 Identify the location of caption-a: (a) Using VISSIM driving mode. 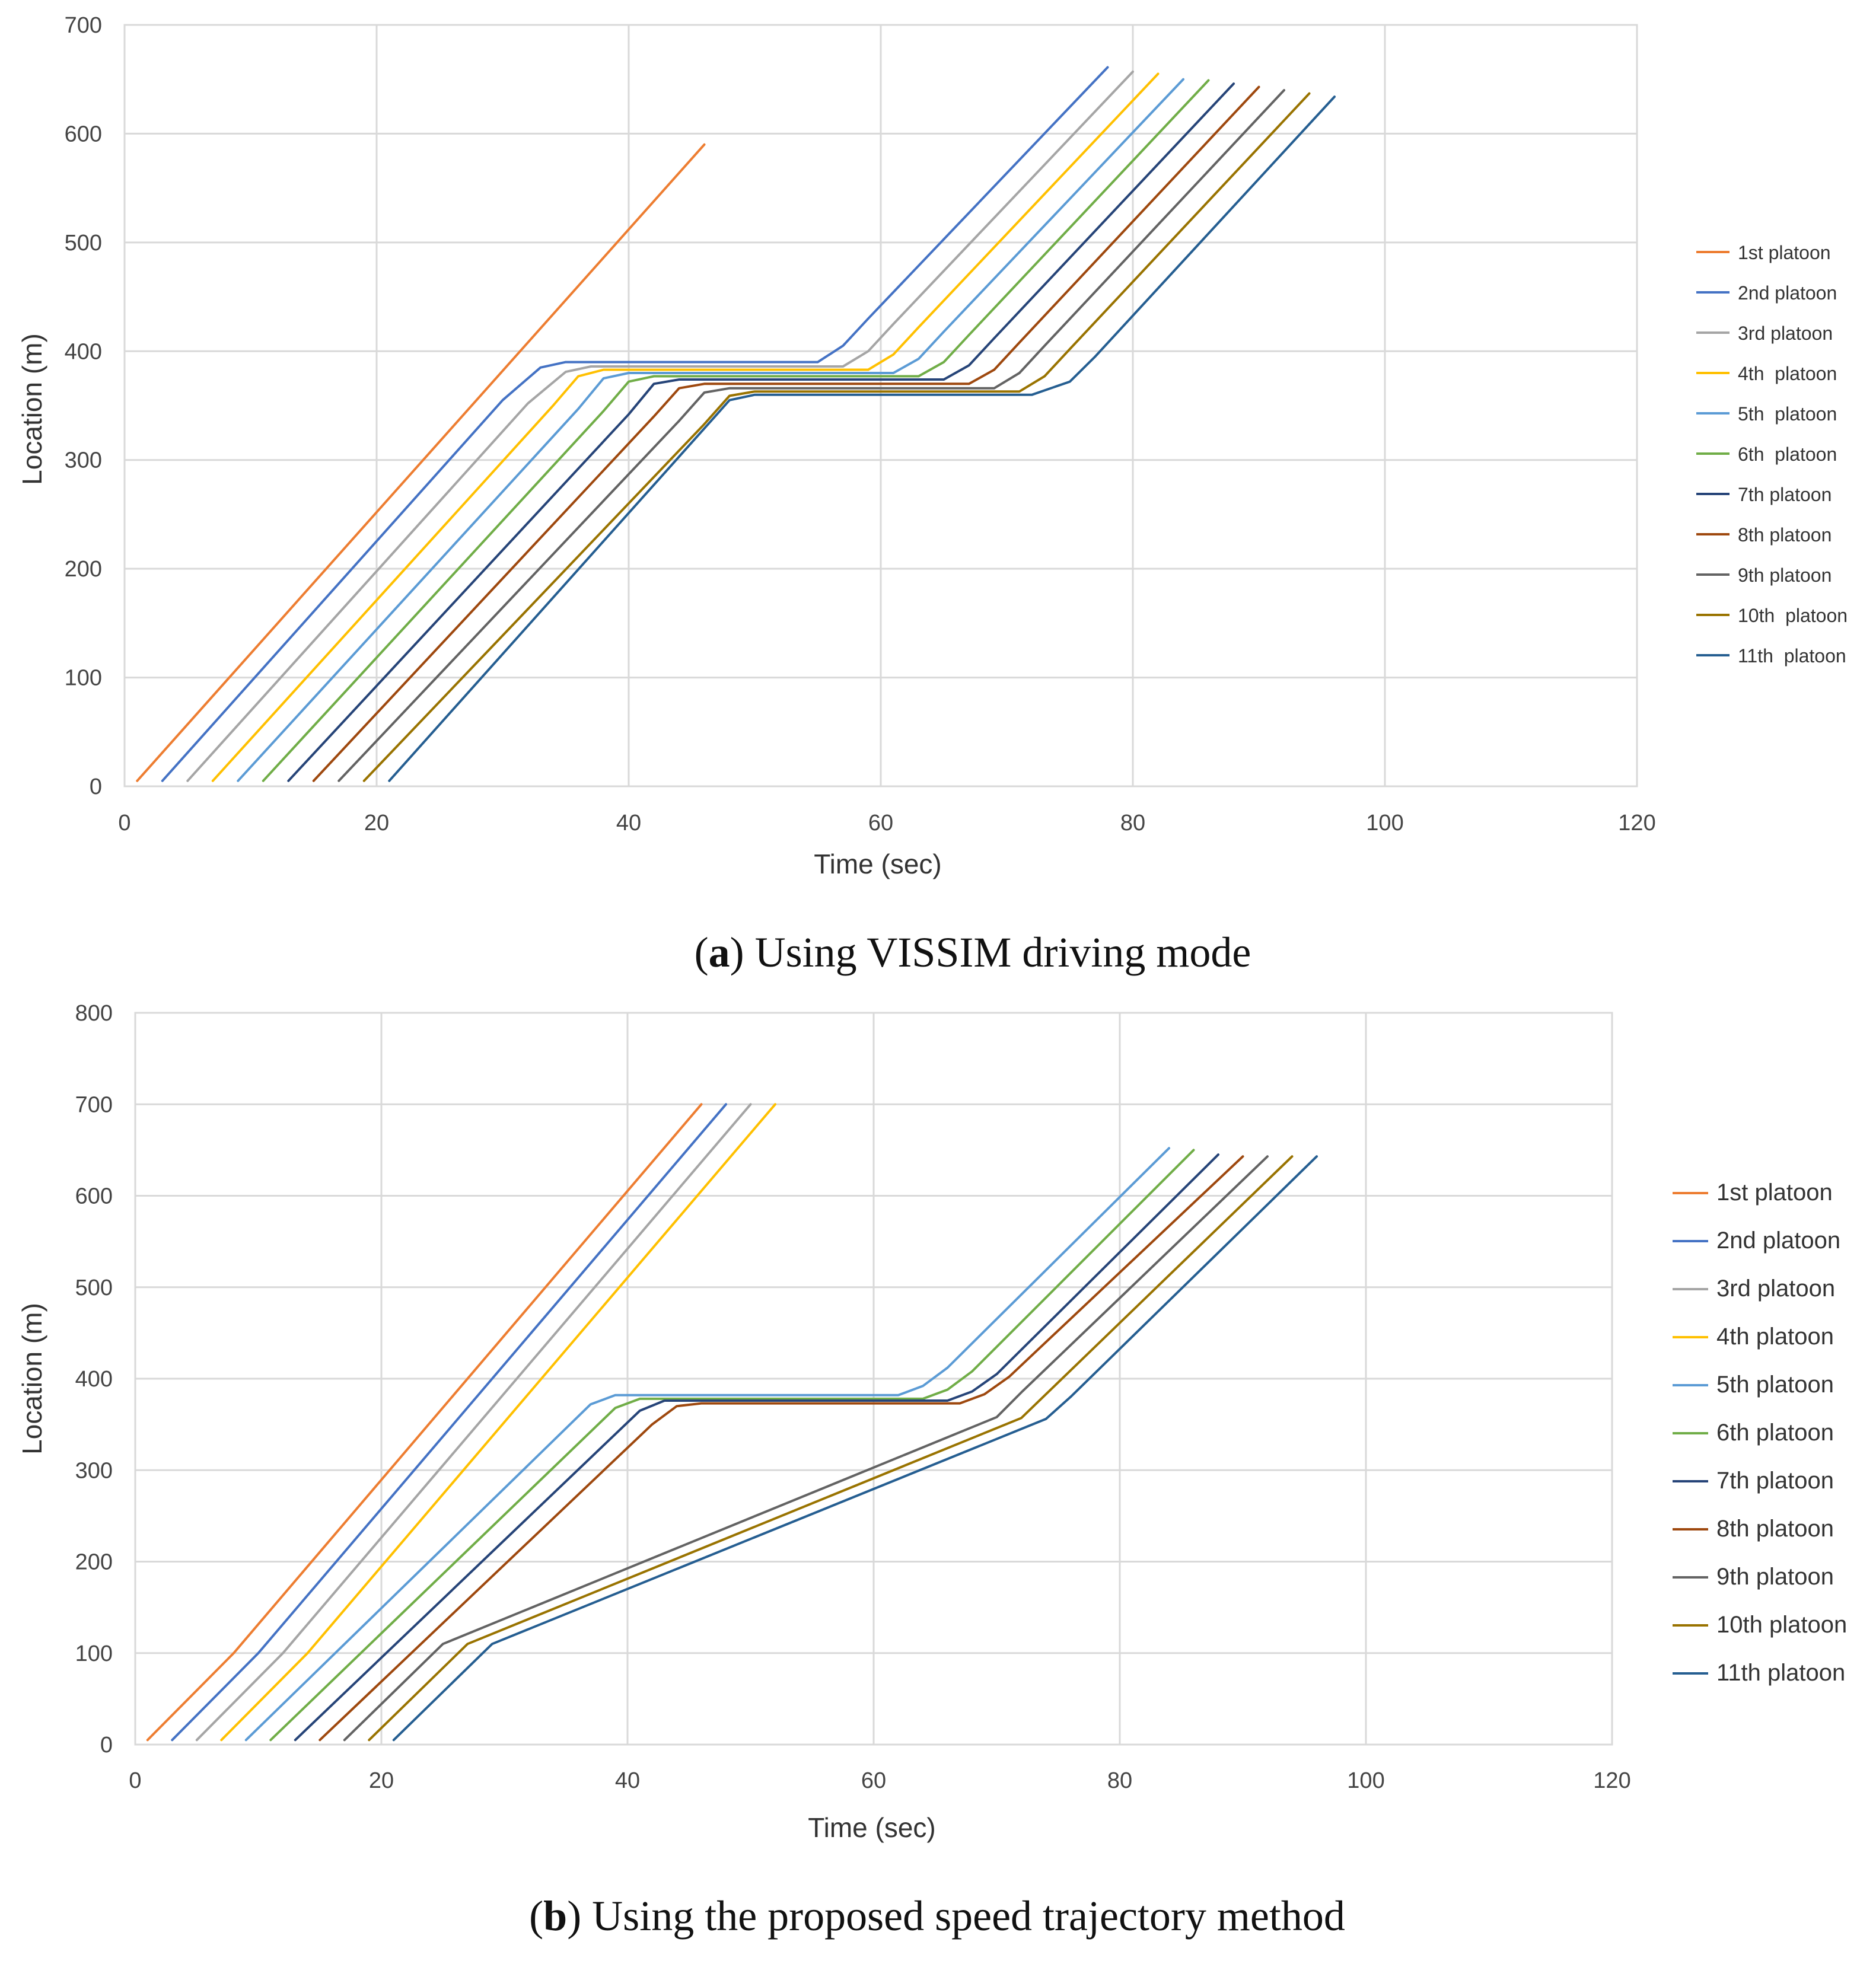
(973, 952).